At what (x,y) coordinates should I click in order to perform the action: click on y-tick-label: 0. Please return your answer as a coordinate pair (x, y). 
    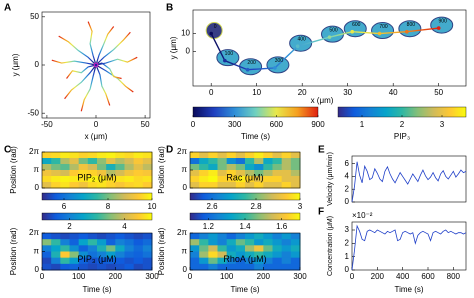
    Looking at the image, I should click on (37, 269).